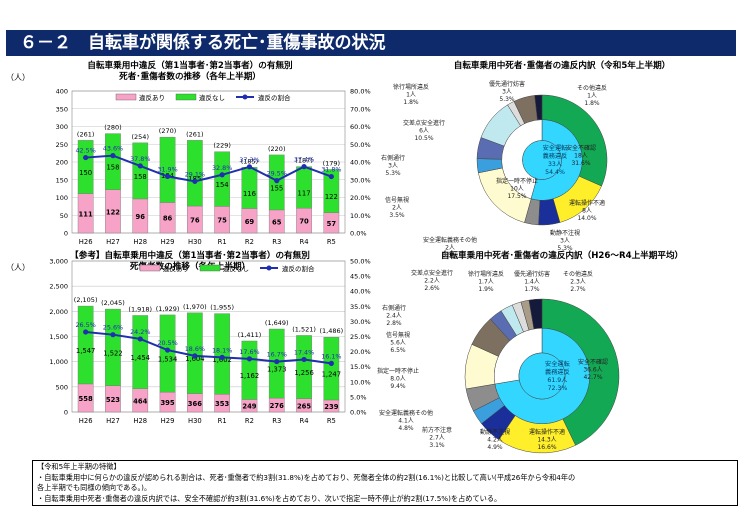 The image size is (750, 530). I want to click on bar-value-label: 96, so click(141, 217).